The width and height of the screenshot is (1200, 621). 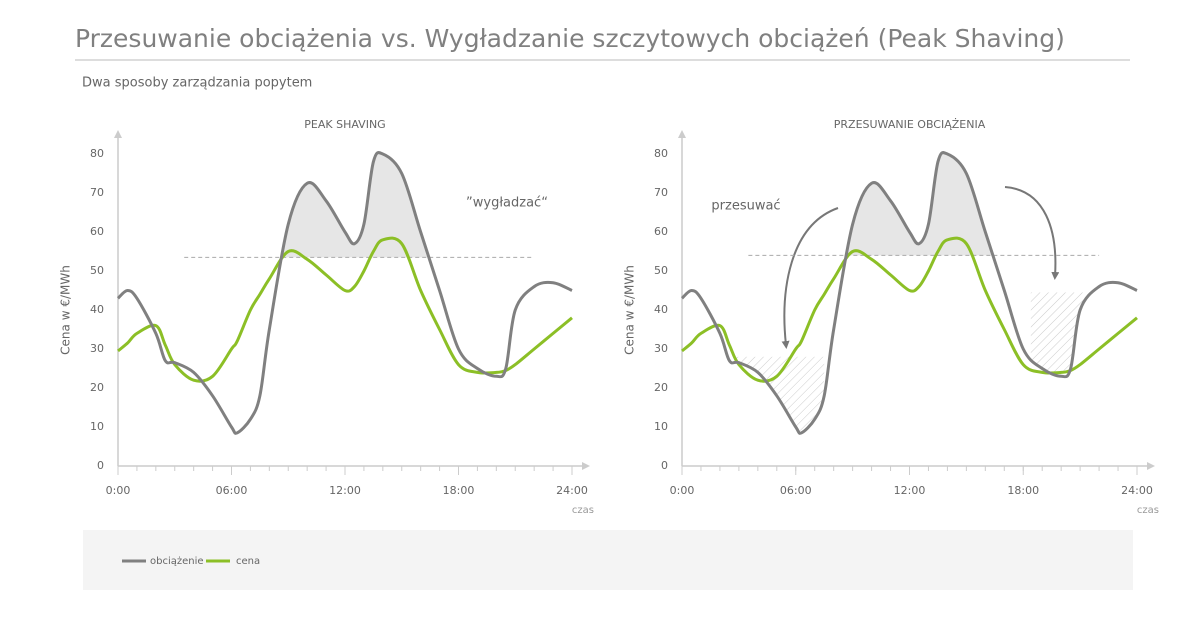 What do you see at coordinates (910, 124) in the screenshot?
I see `subplot-title: PRZESUWANIE OBCIĄŻENIA` at bounding box center [910, 124].